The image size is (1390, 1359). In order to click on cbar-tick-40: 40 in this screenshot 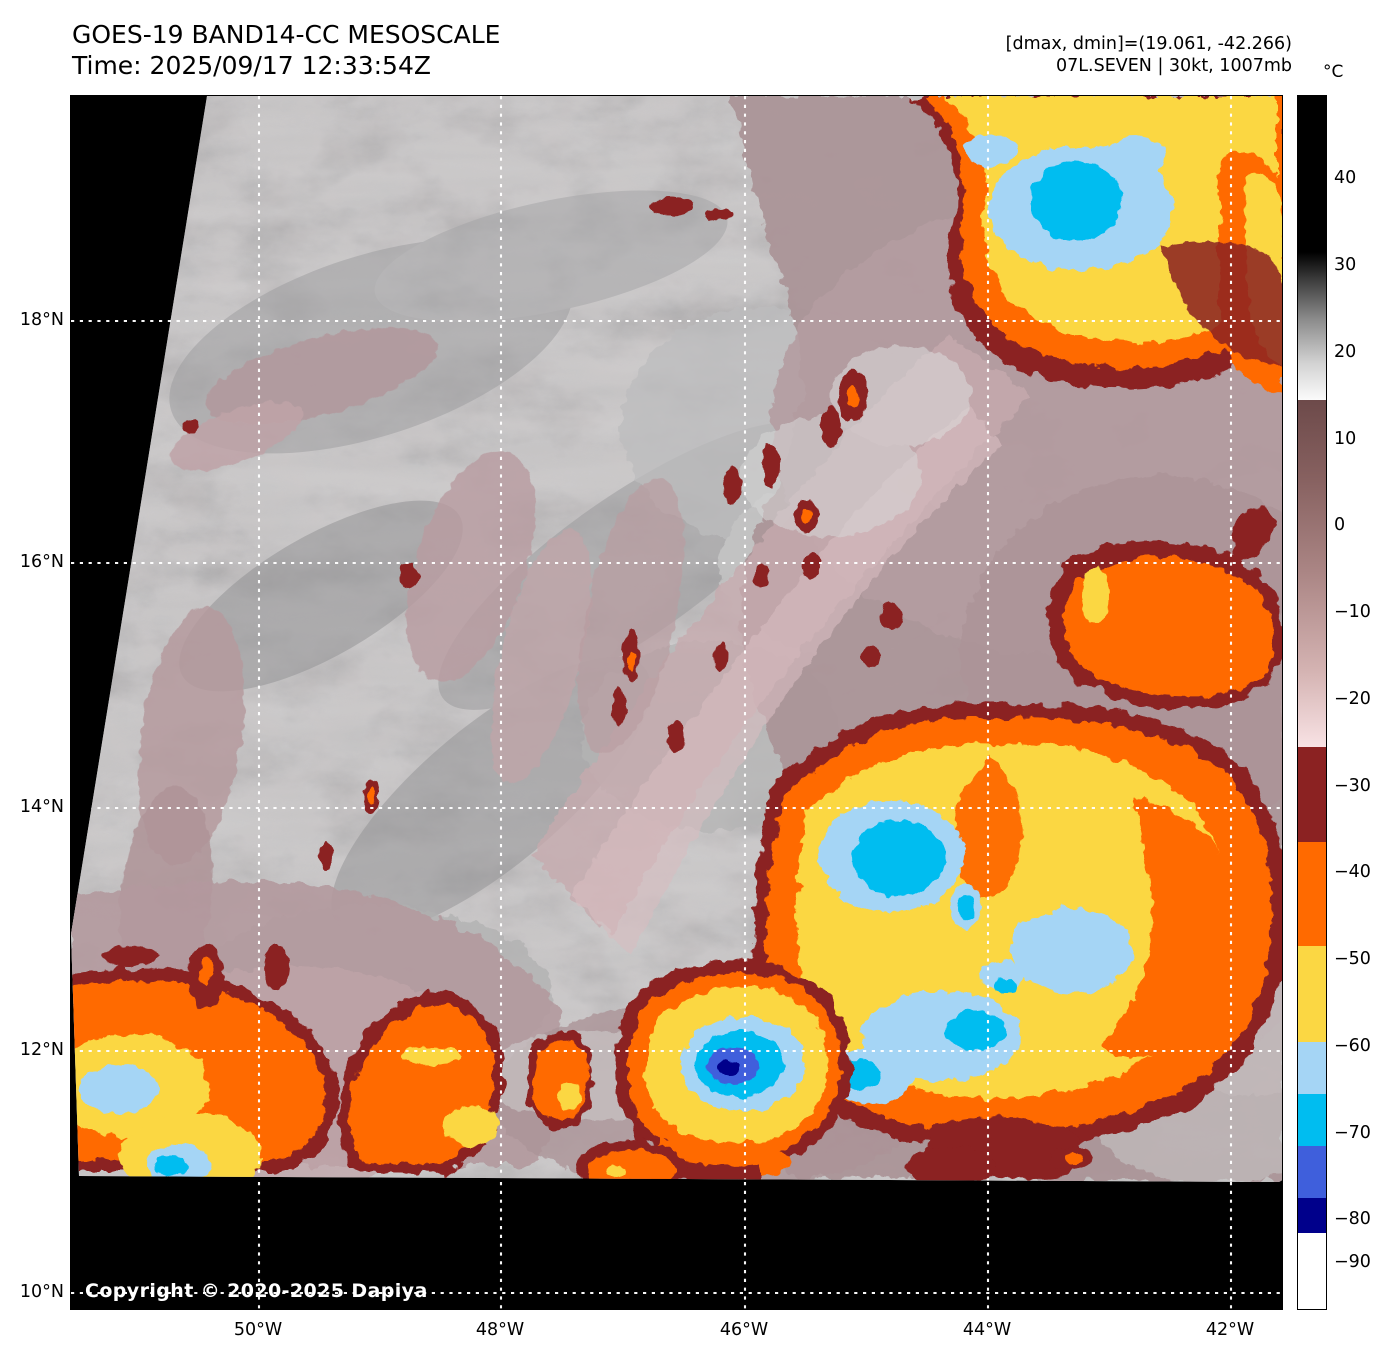, I will do `click(1345, 178)`.